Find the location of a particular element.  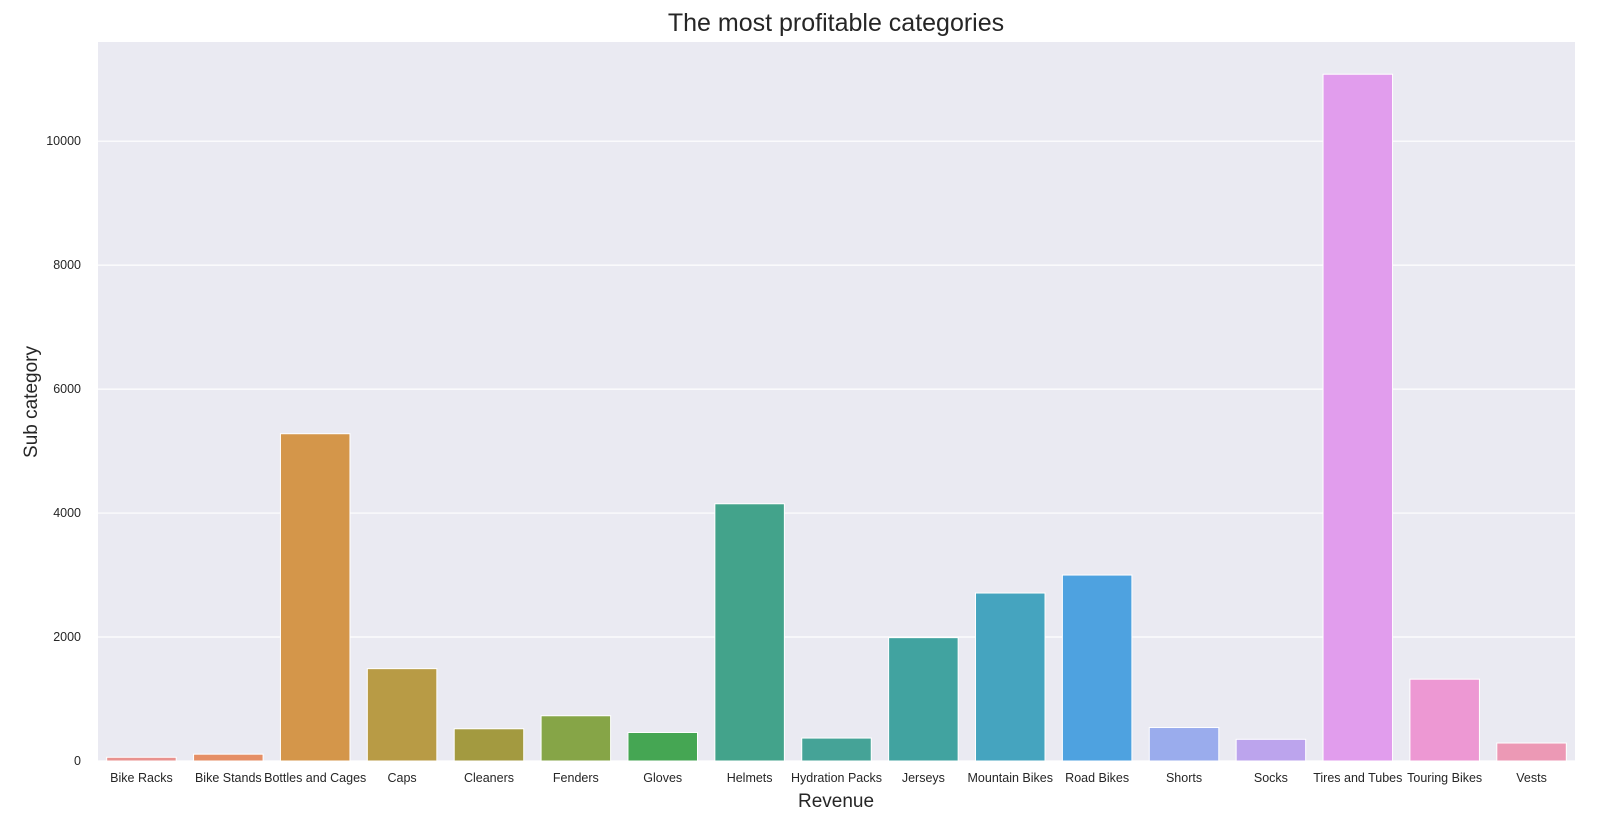

x-tick-label: Cleaners is located at coordinates (489, 778).